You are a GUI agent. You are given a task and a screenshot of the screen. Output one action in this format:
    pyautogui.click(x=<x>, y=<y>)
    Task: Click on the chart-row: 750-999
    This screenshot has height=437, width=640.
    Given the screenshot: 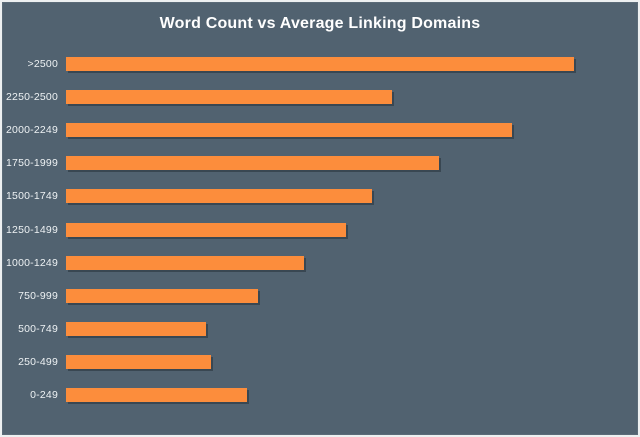 What is the action you would take?
    pyautogui.click(x=320, y=295)
    